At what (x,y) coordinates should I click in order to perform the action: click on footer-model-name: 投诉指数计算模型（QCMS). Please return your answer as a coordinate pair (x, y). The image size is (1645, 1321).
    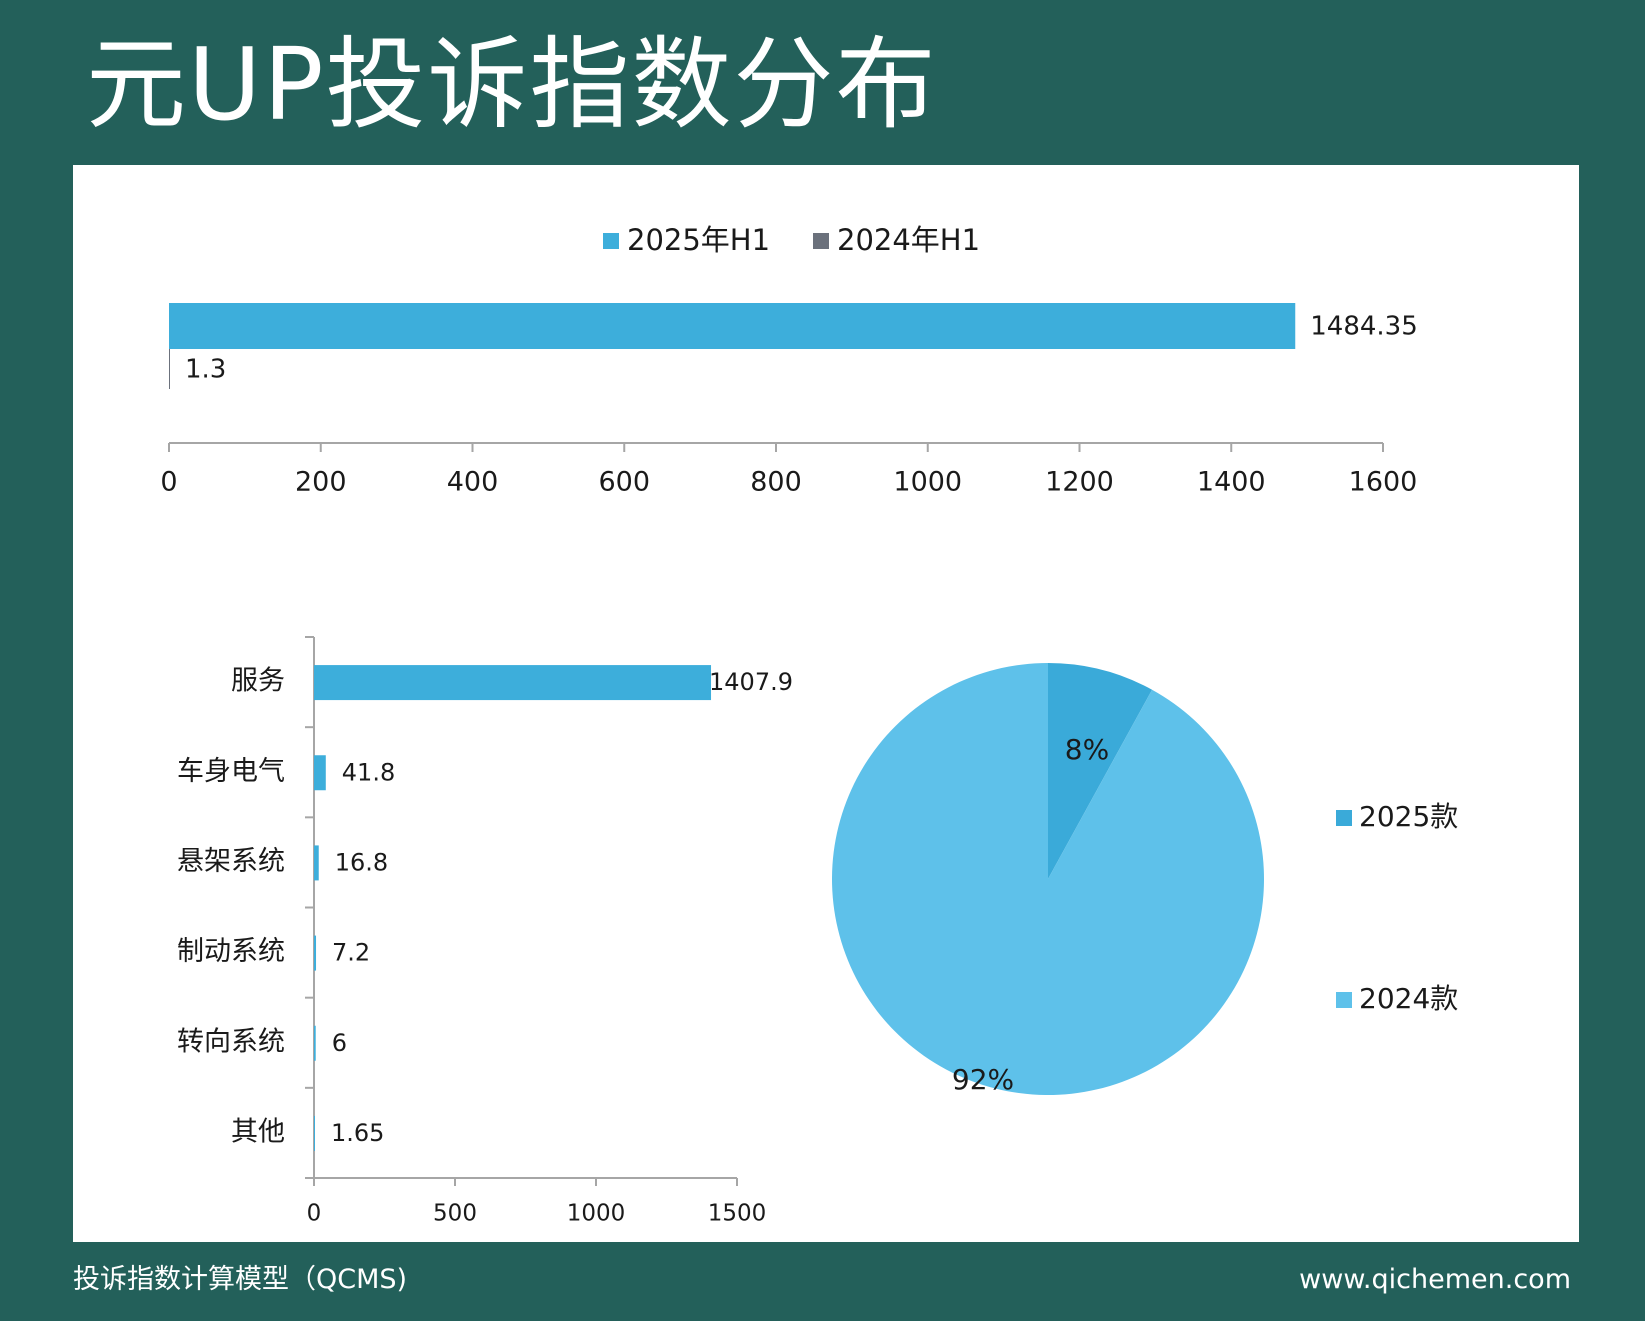
    Looking at the image, I should click on (240, 1279).